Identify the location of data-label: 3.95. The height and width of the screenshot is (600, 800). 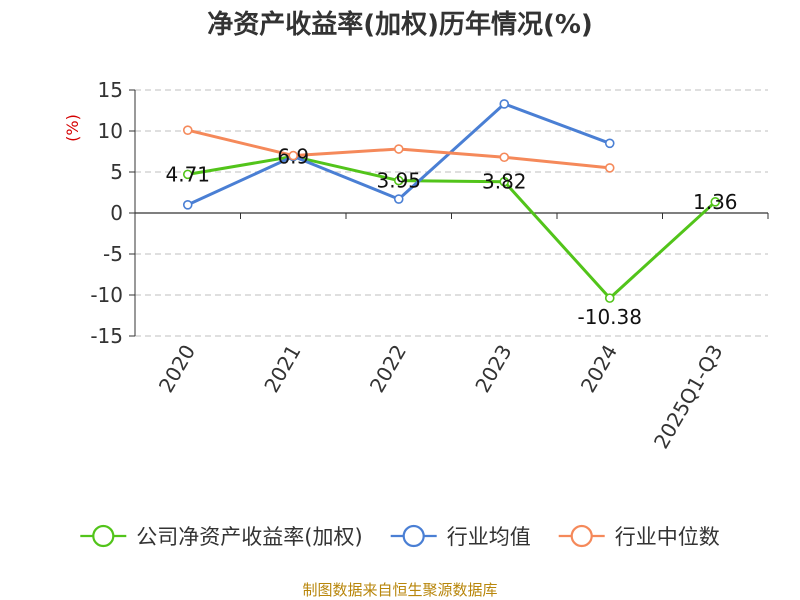
(398, 181).